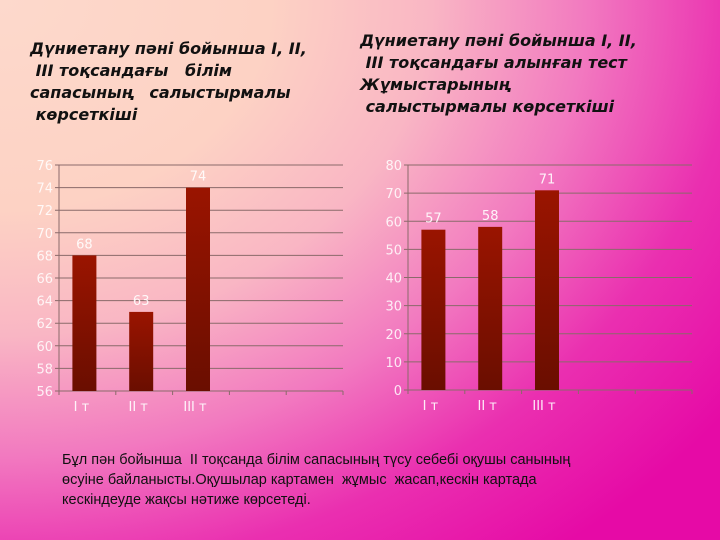 The image size is (720, 540). What do you see at coordinates (393, 307) in the screenshot?
I see `y-tick-label: 30` at bounding box center [393, 307].